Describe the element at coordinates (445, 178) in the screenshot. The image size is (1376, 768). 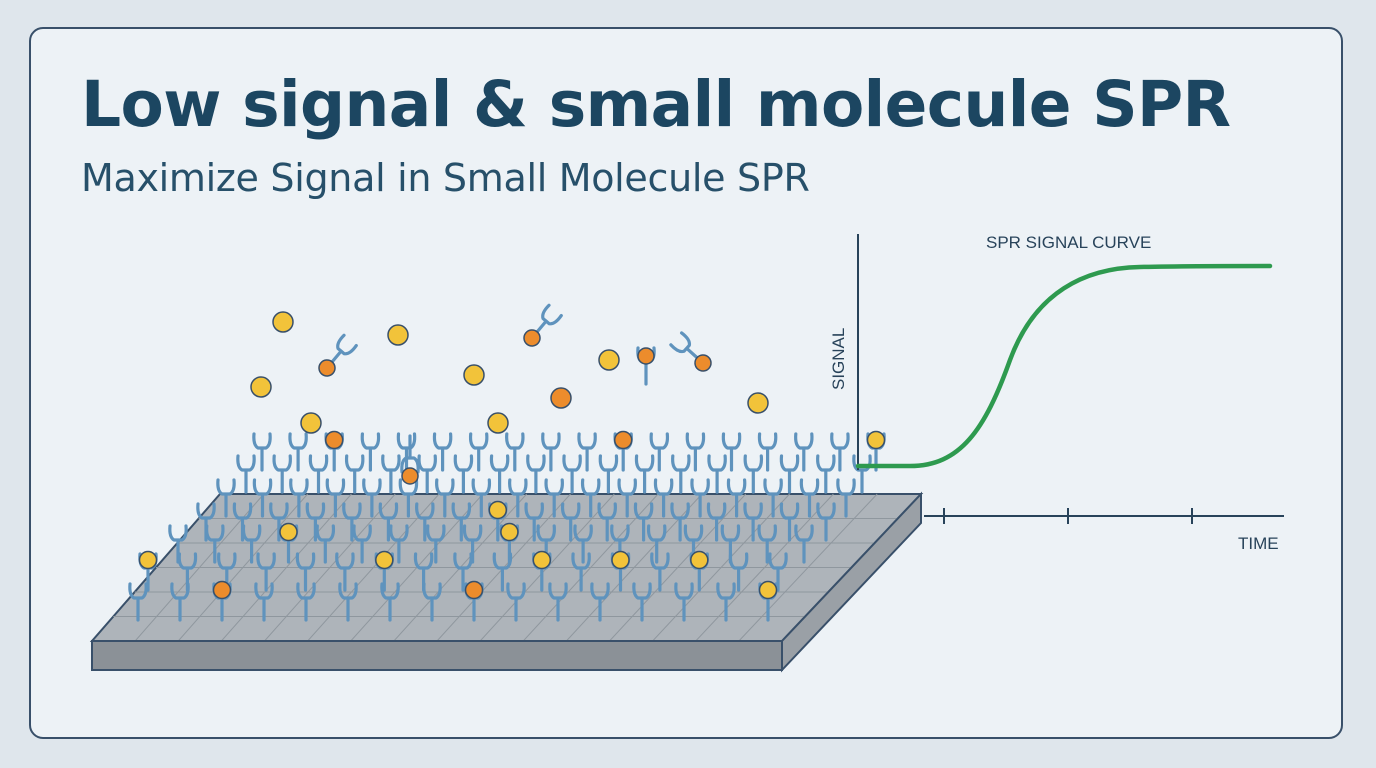
I see `page-subtitle: Maximize Signal in Small Molecule SPR` at that location.